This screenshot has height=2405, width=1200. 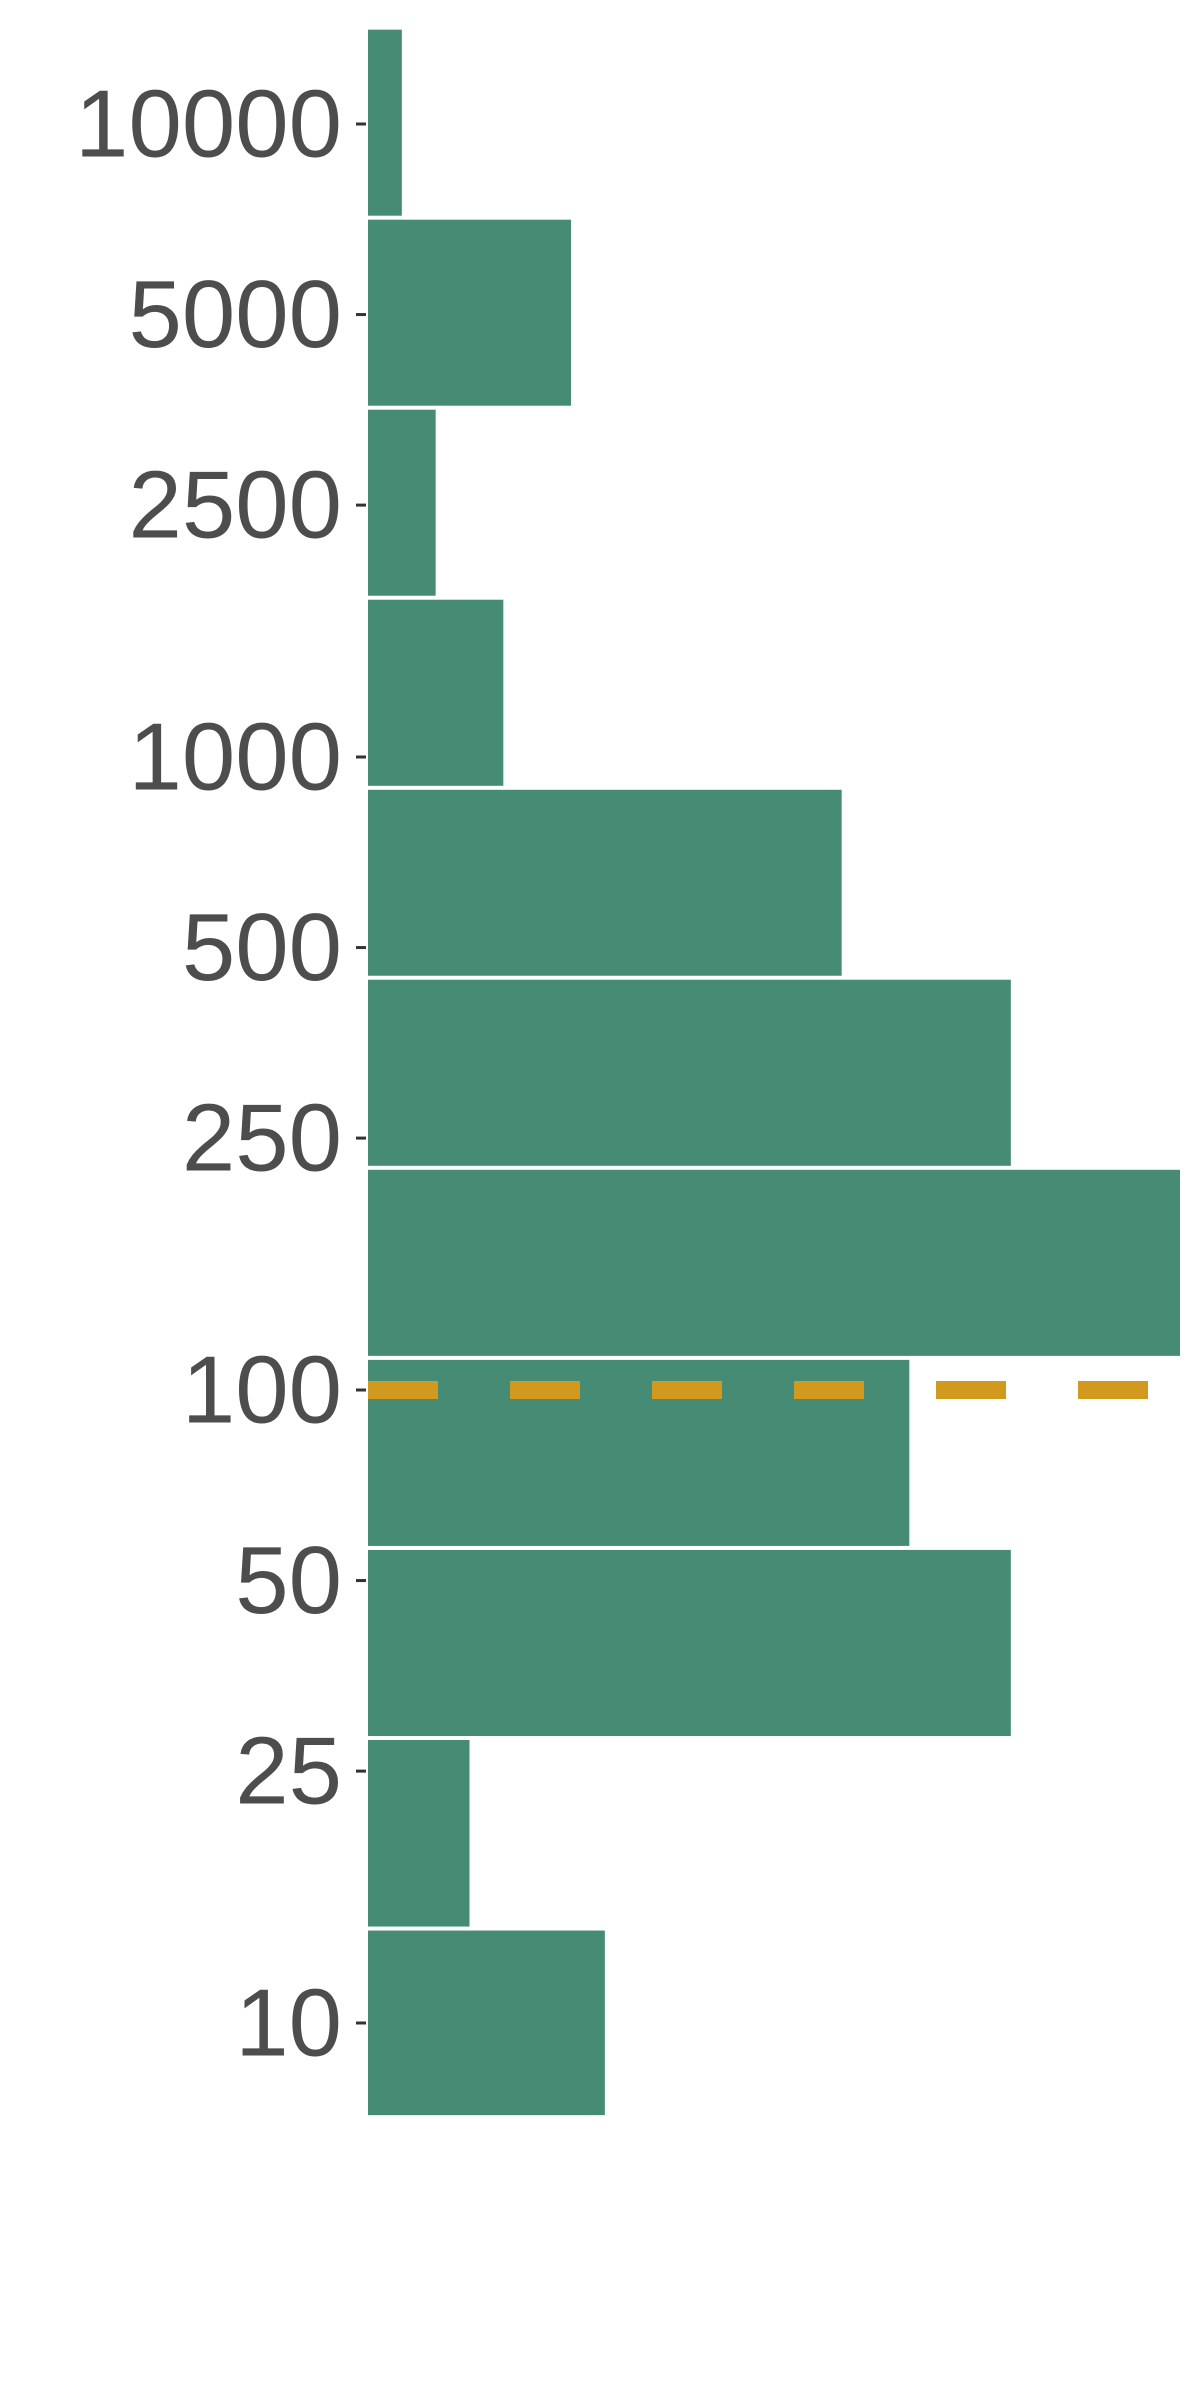 I want to click on y-tick-label: 1000, so click(x=235, y=757).